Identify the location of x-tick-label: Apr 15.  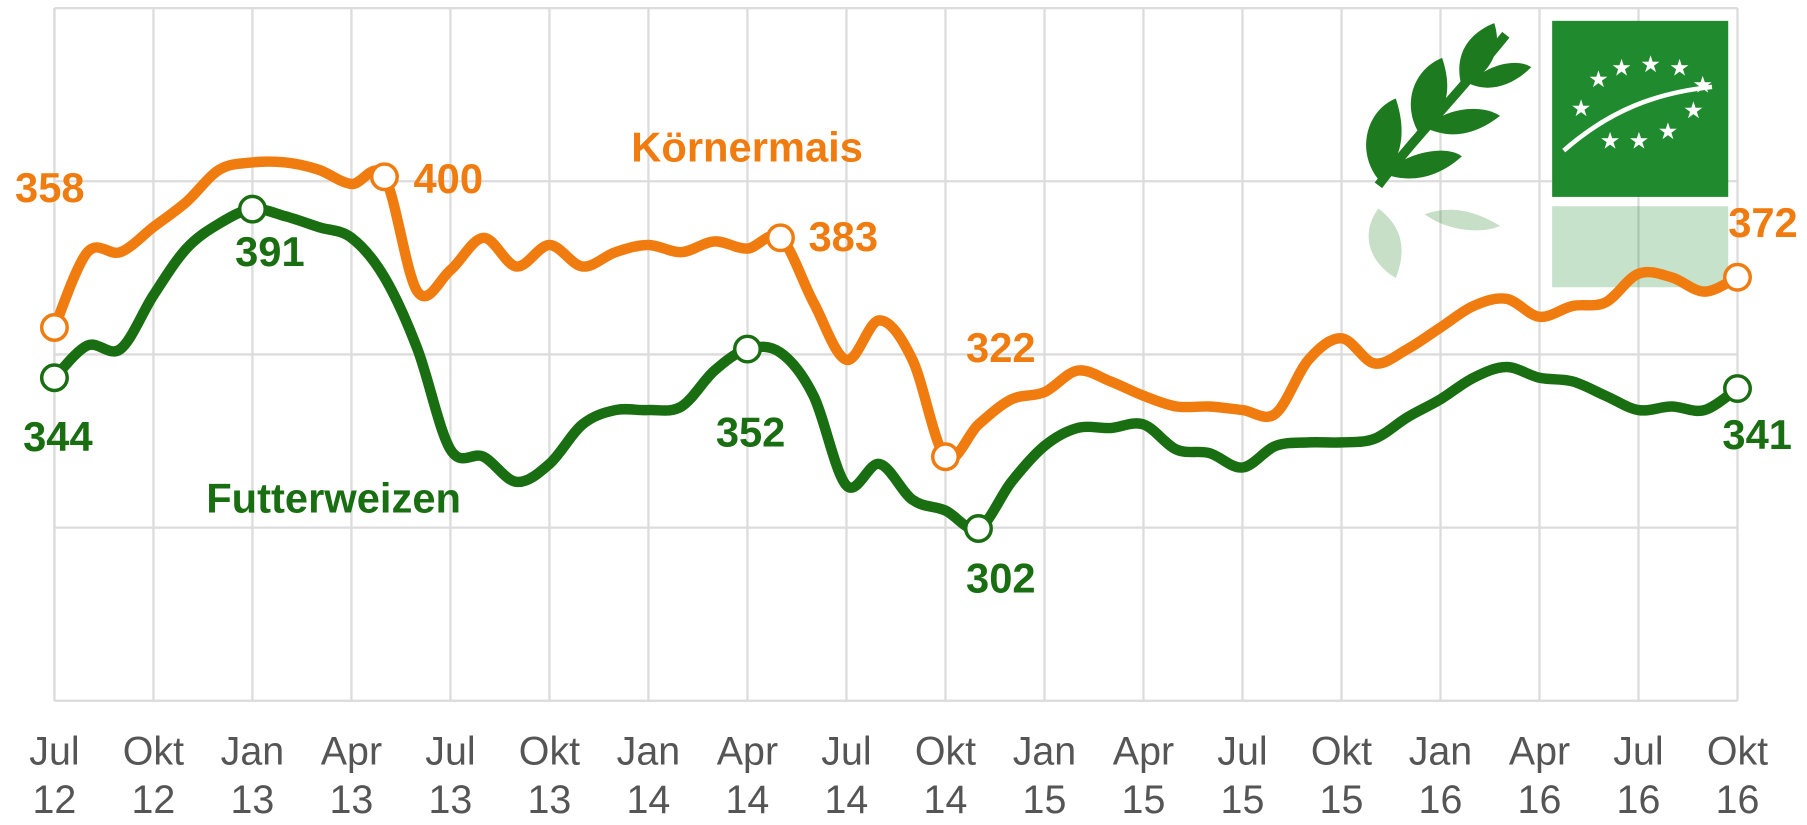
(1143, 776).